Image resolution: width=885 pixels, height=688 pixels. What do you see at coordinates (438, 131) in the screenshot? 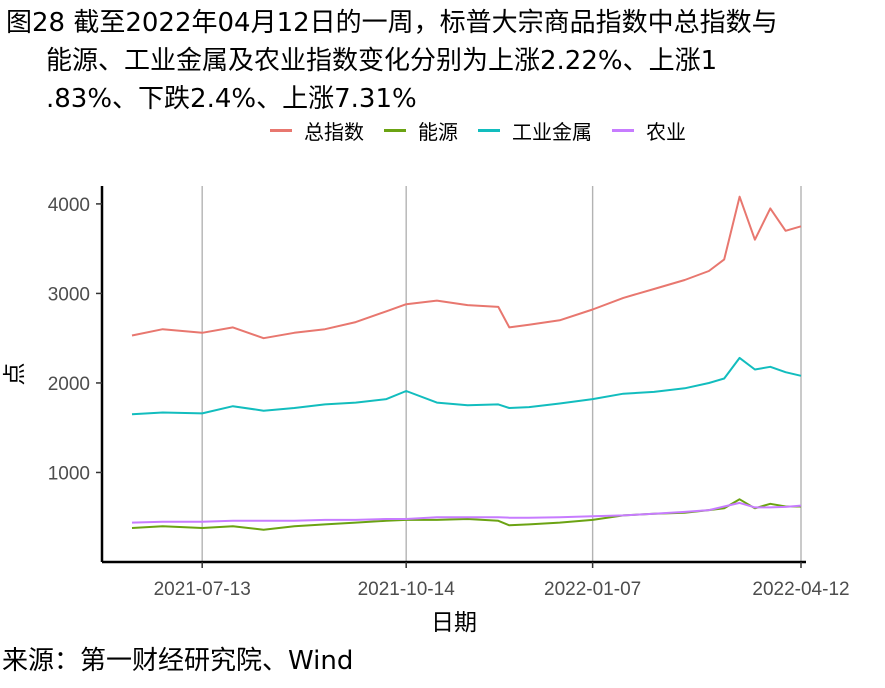
I see `legend-label: 能源` at bounding box center [438, 131].